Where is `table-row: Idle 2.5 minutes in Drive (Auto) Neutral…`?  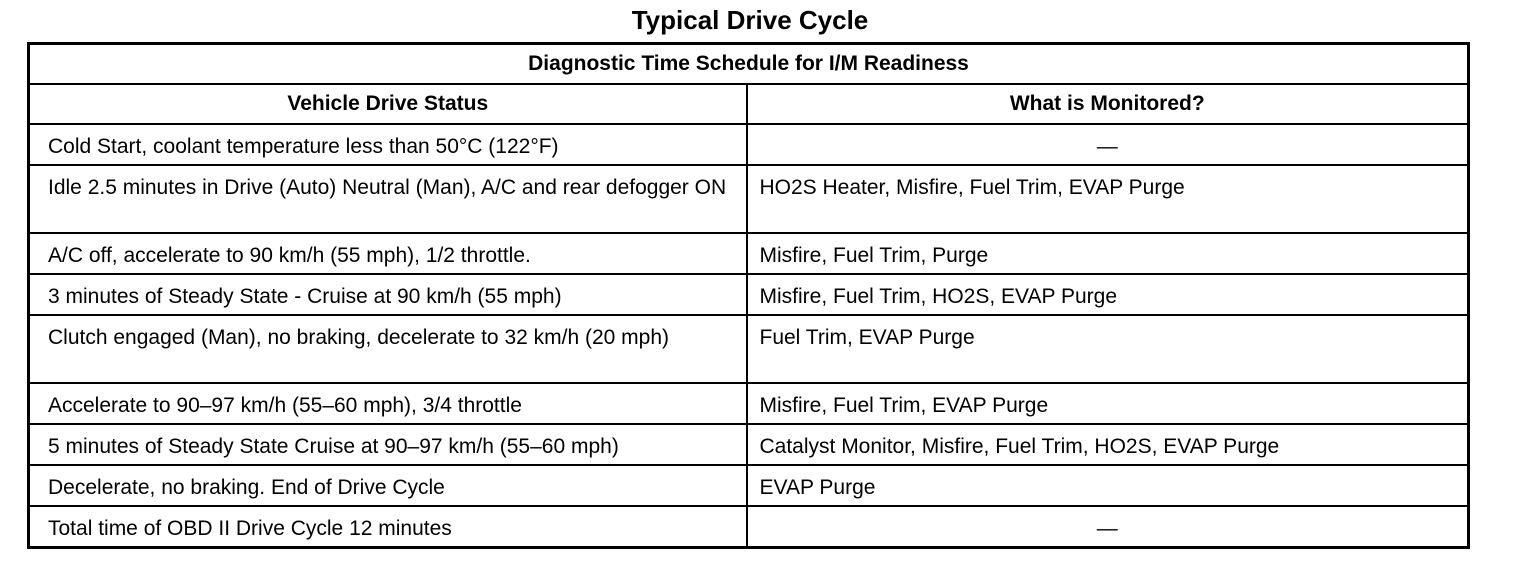
table-row: Idle 2.5 minutes in Drive (Auto) Neutral… is located at coordinates (748, 199).